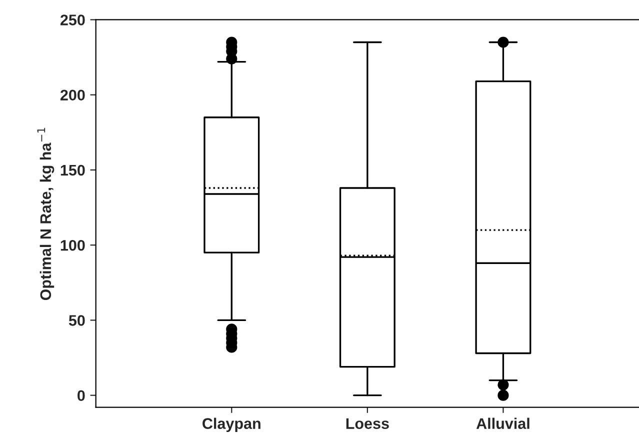  Describe the element at coordinates (45, 214) in the screenshot. I see `y-axis-title: Optimal N Rate, kg ha$^{−1}$` at that location.